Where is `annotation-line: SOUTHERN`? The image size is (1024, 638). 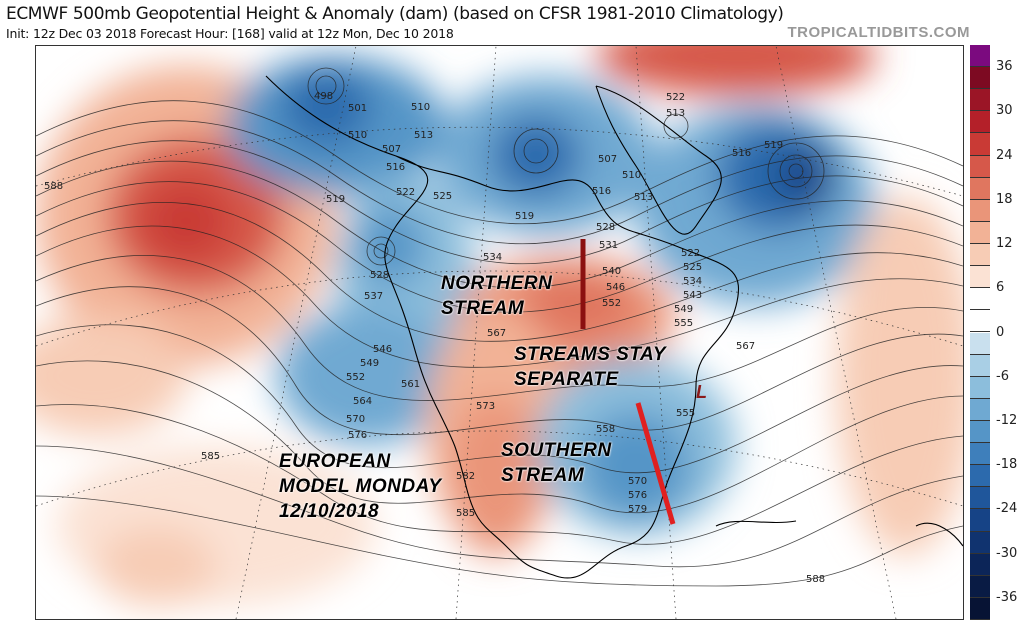
annotation-line: SOUTHERN is located at coordinates (556, 450).